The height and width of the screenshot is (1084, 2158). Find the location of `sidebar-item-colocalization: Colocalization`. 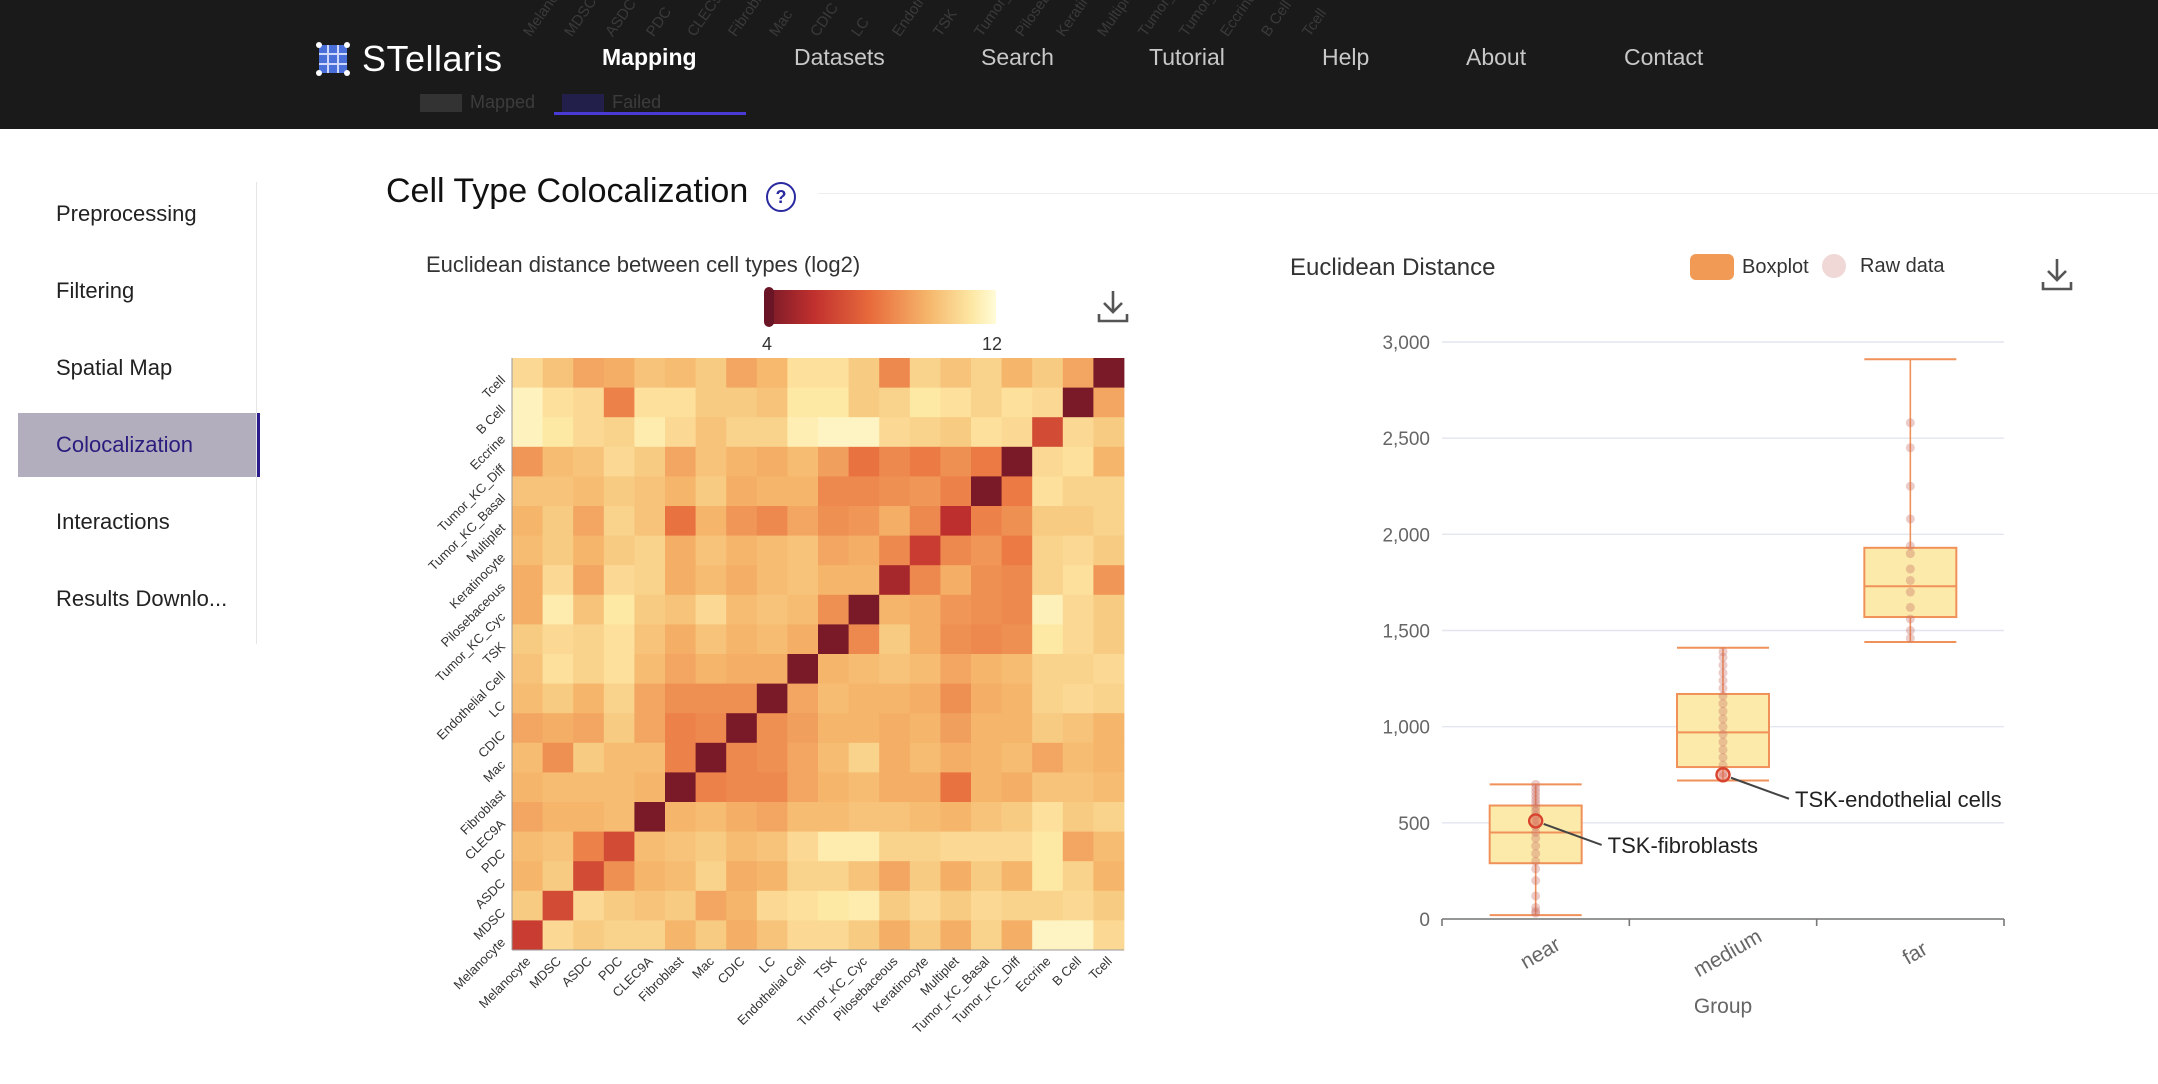

sidebar-item-colocalization: Colocalization is located at coordinates (139, 445).